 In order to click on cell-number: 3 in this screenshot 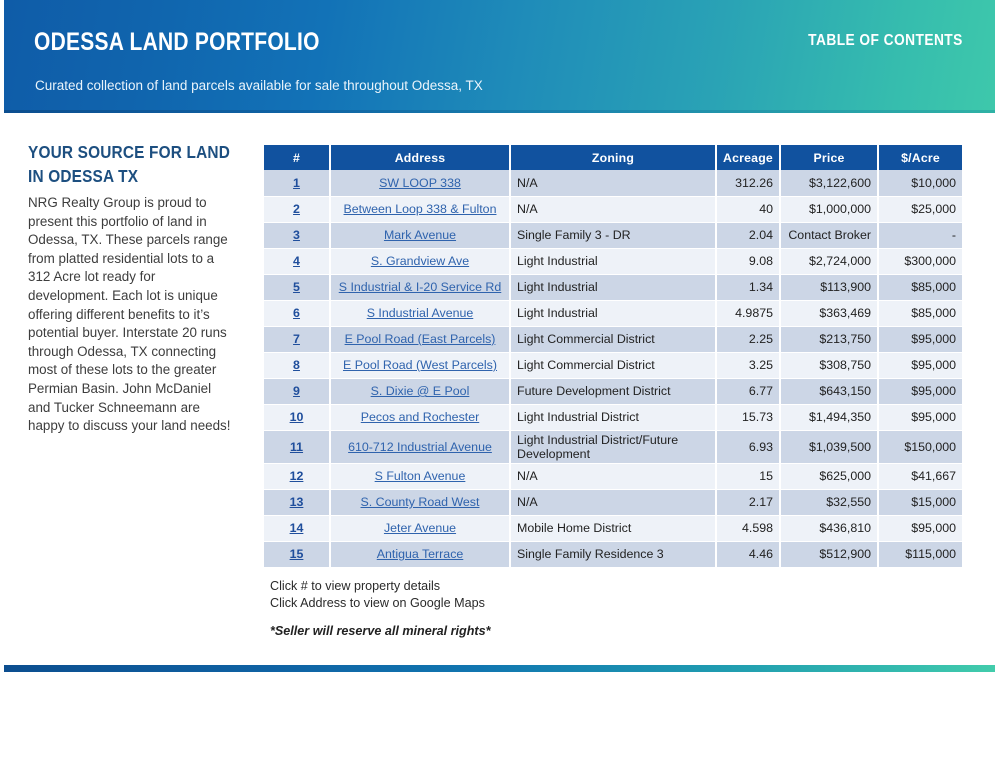, I will do `click(297, 235)`.